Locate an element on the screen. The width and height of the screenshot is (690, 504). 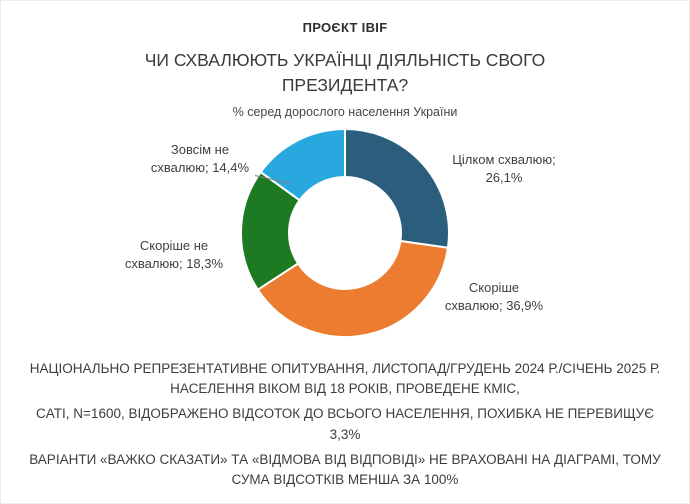
segment-label-rather-disapprove: Скоріше не схвалюю; 18,3% is located at coordinates (174, 255).